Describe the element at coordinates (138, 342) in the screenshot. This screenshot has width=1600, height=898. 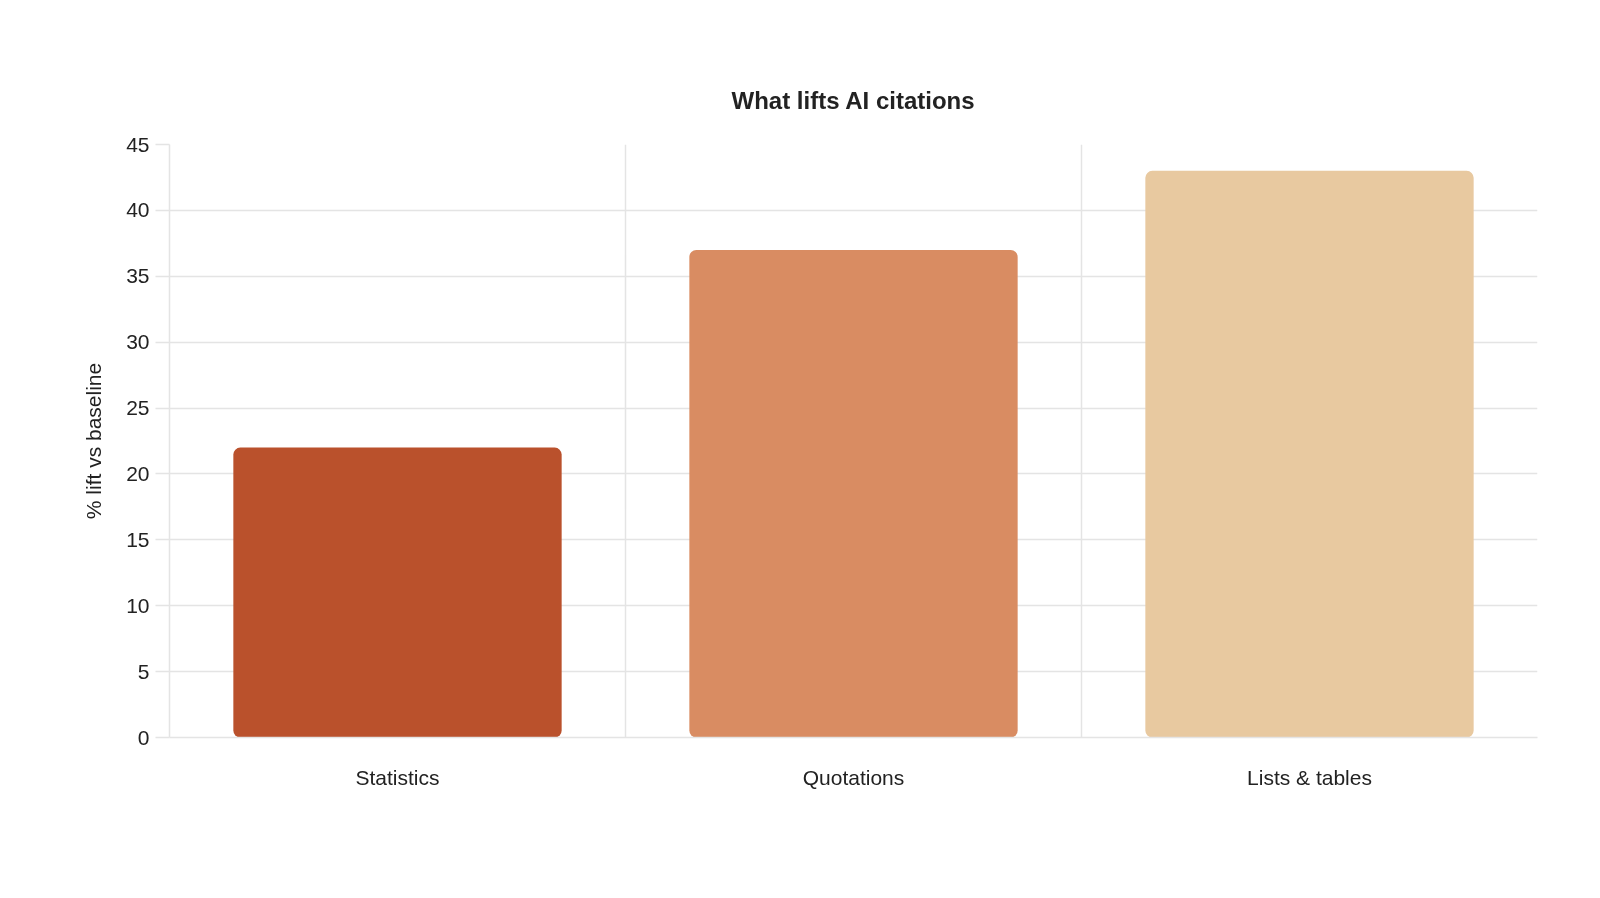
I see `y-tick-label: 30` at that location.